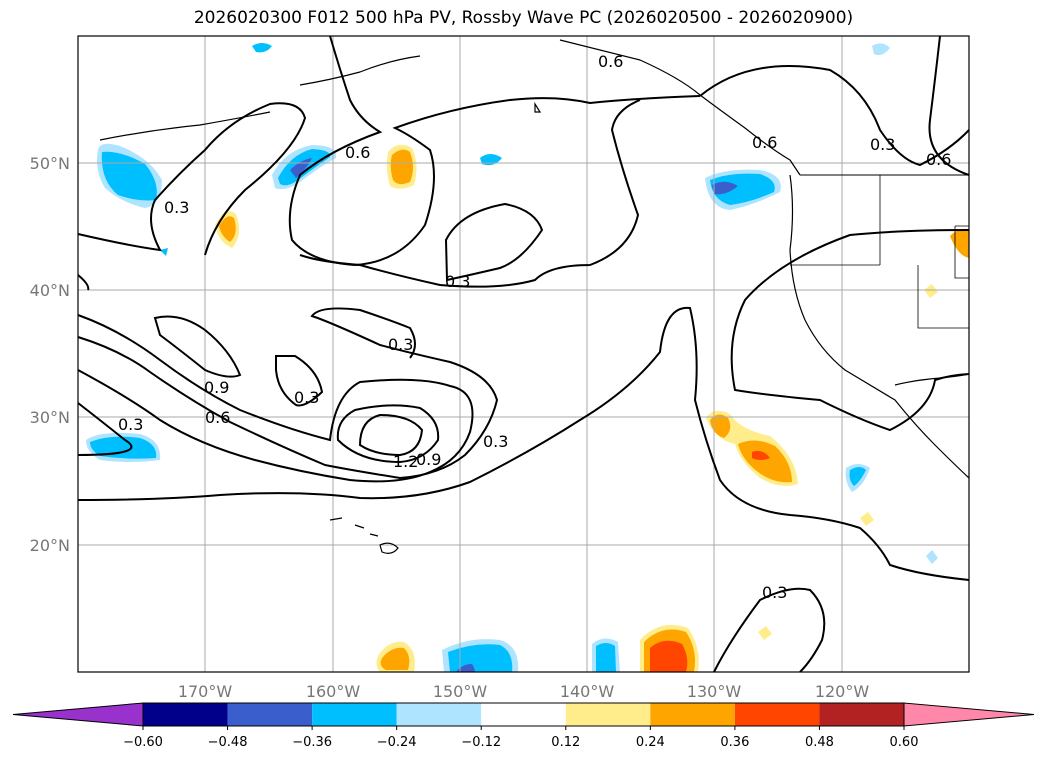  Describe the element at coordinates (228, 742) in the screenshot. I see `colorbar-tick-label: −0.48` at that location.